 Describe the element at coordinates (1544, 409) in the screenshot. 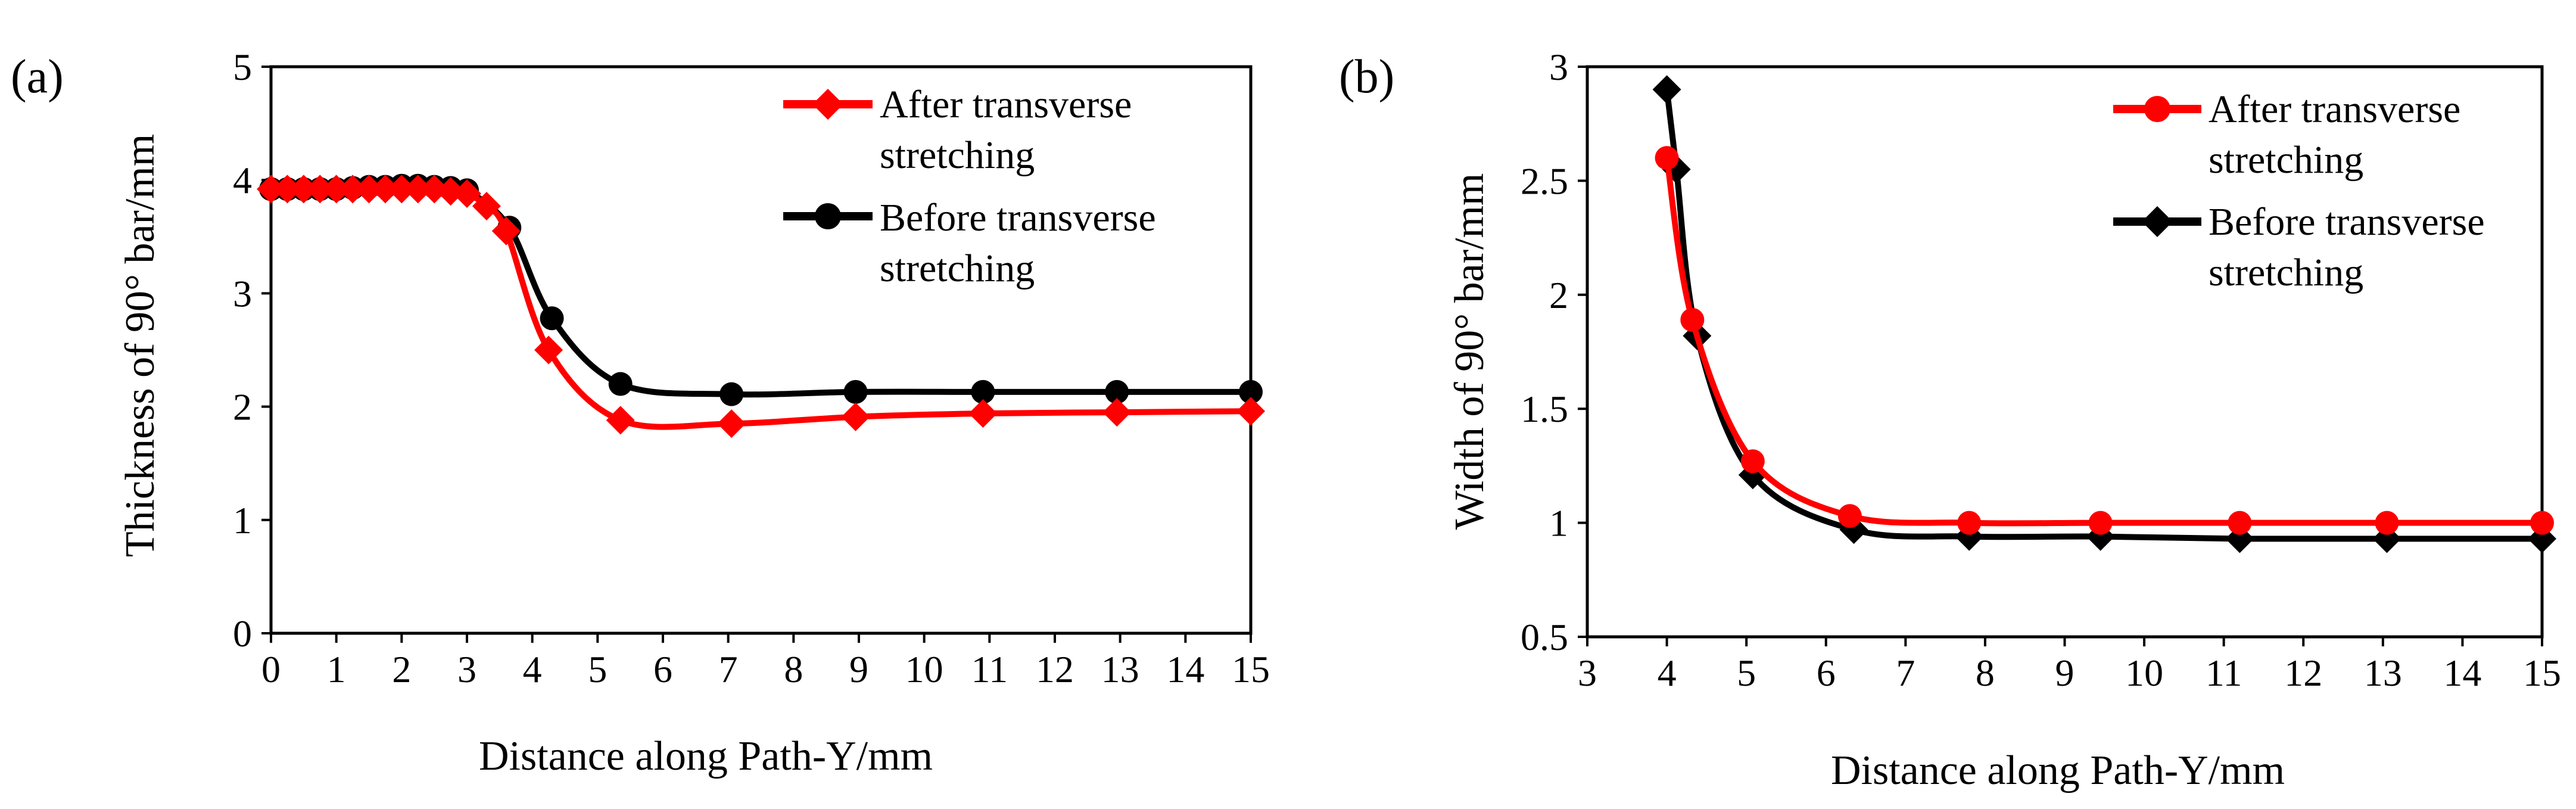

I see `y-tick-label-b-2: 1.5` at that location.